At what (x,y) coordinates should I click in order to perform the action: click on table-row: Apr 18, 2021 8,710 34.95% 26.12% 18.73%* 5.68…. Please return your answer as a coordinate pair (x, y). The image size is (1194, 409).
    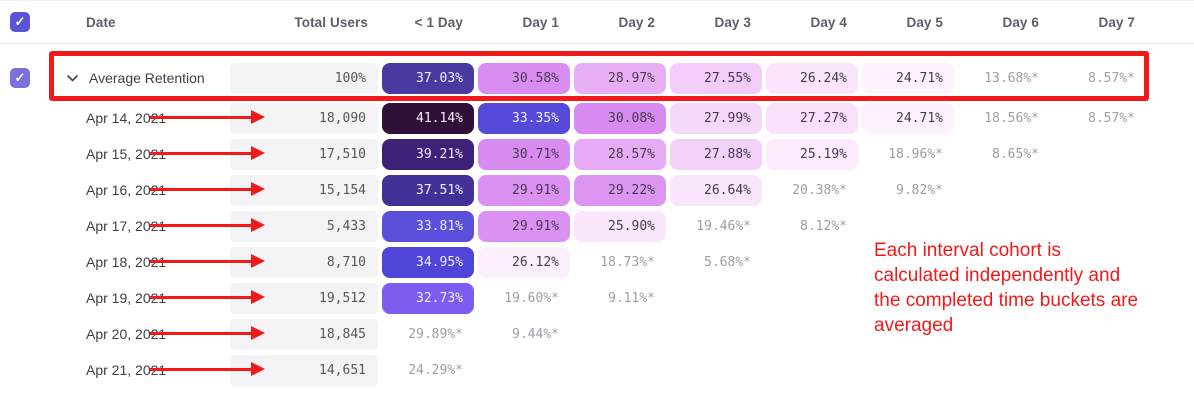
    Looking at the image, I should click on (597, 262).